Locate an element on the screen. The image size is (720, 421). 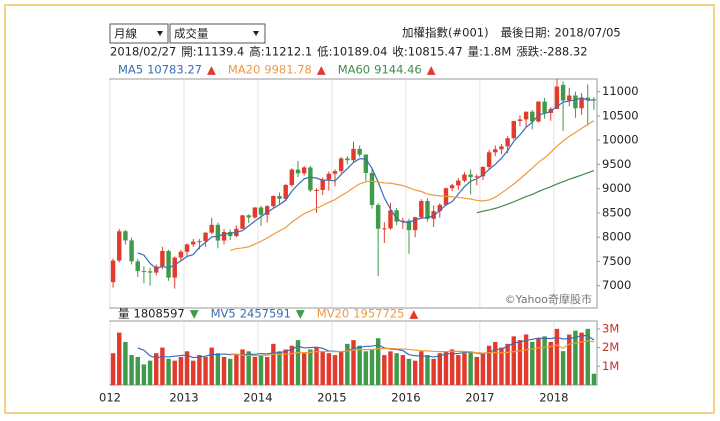
y-tick-label: 2M is located at coordinates (610, 347).